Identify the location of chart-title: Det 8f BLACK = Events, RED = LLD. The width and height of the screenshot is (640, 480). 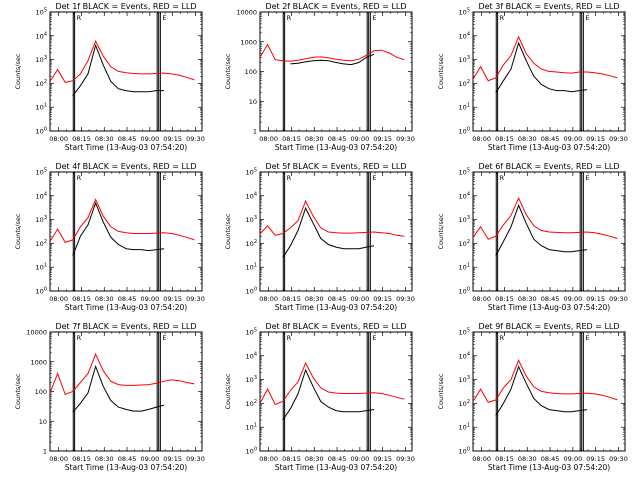
(335, 326).